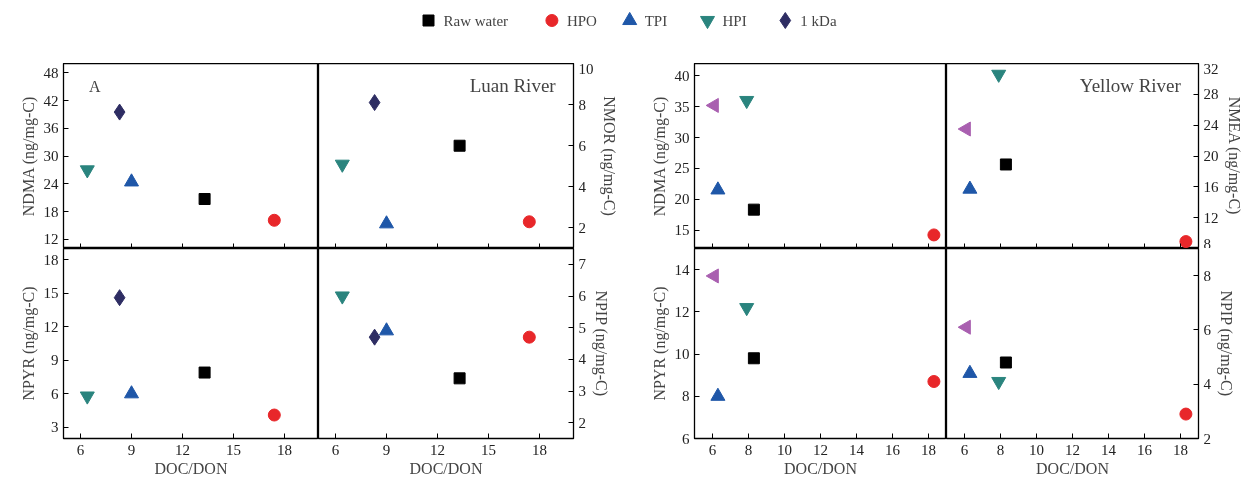 The height and width of the screenshot is (482, 1245). Describe the element at coordinates (1211, 94) in the screenshot. I see `y-tick-label: 28` at that location.